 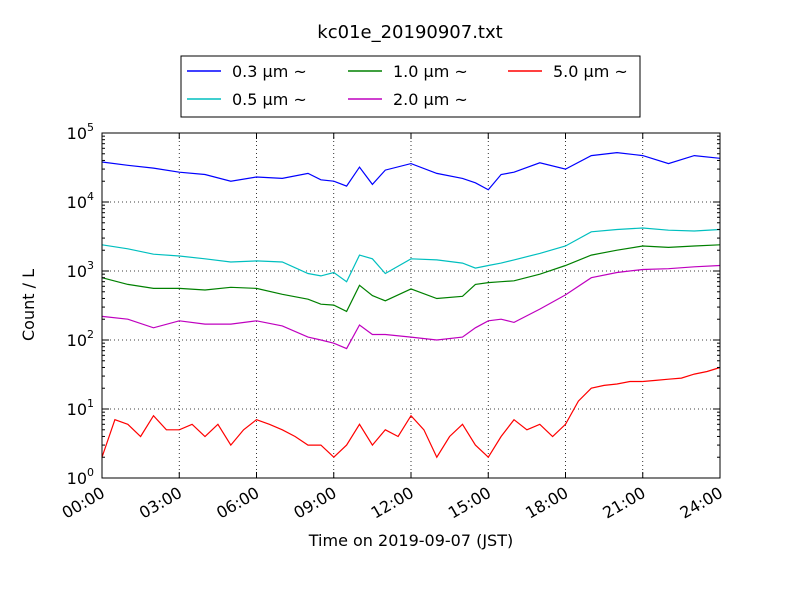 I want to click on x-tick-label: 09:00, so click(x=314, y=503).